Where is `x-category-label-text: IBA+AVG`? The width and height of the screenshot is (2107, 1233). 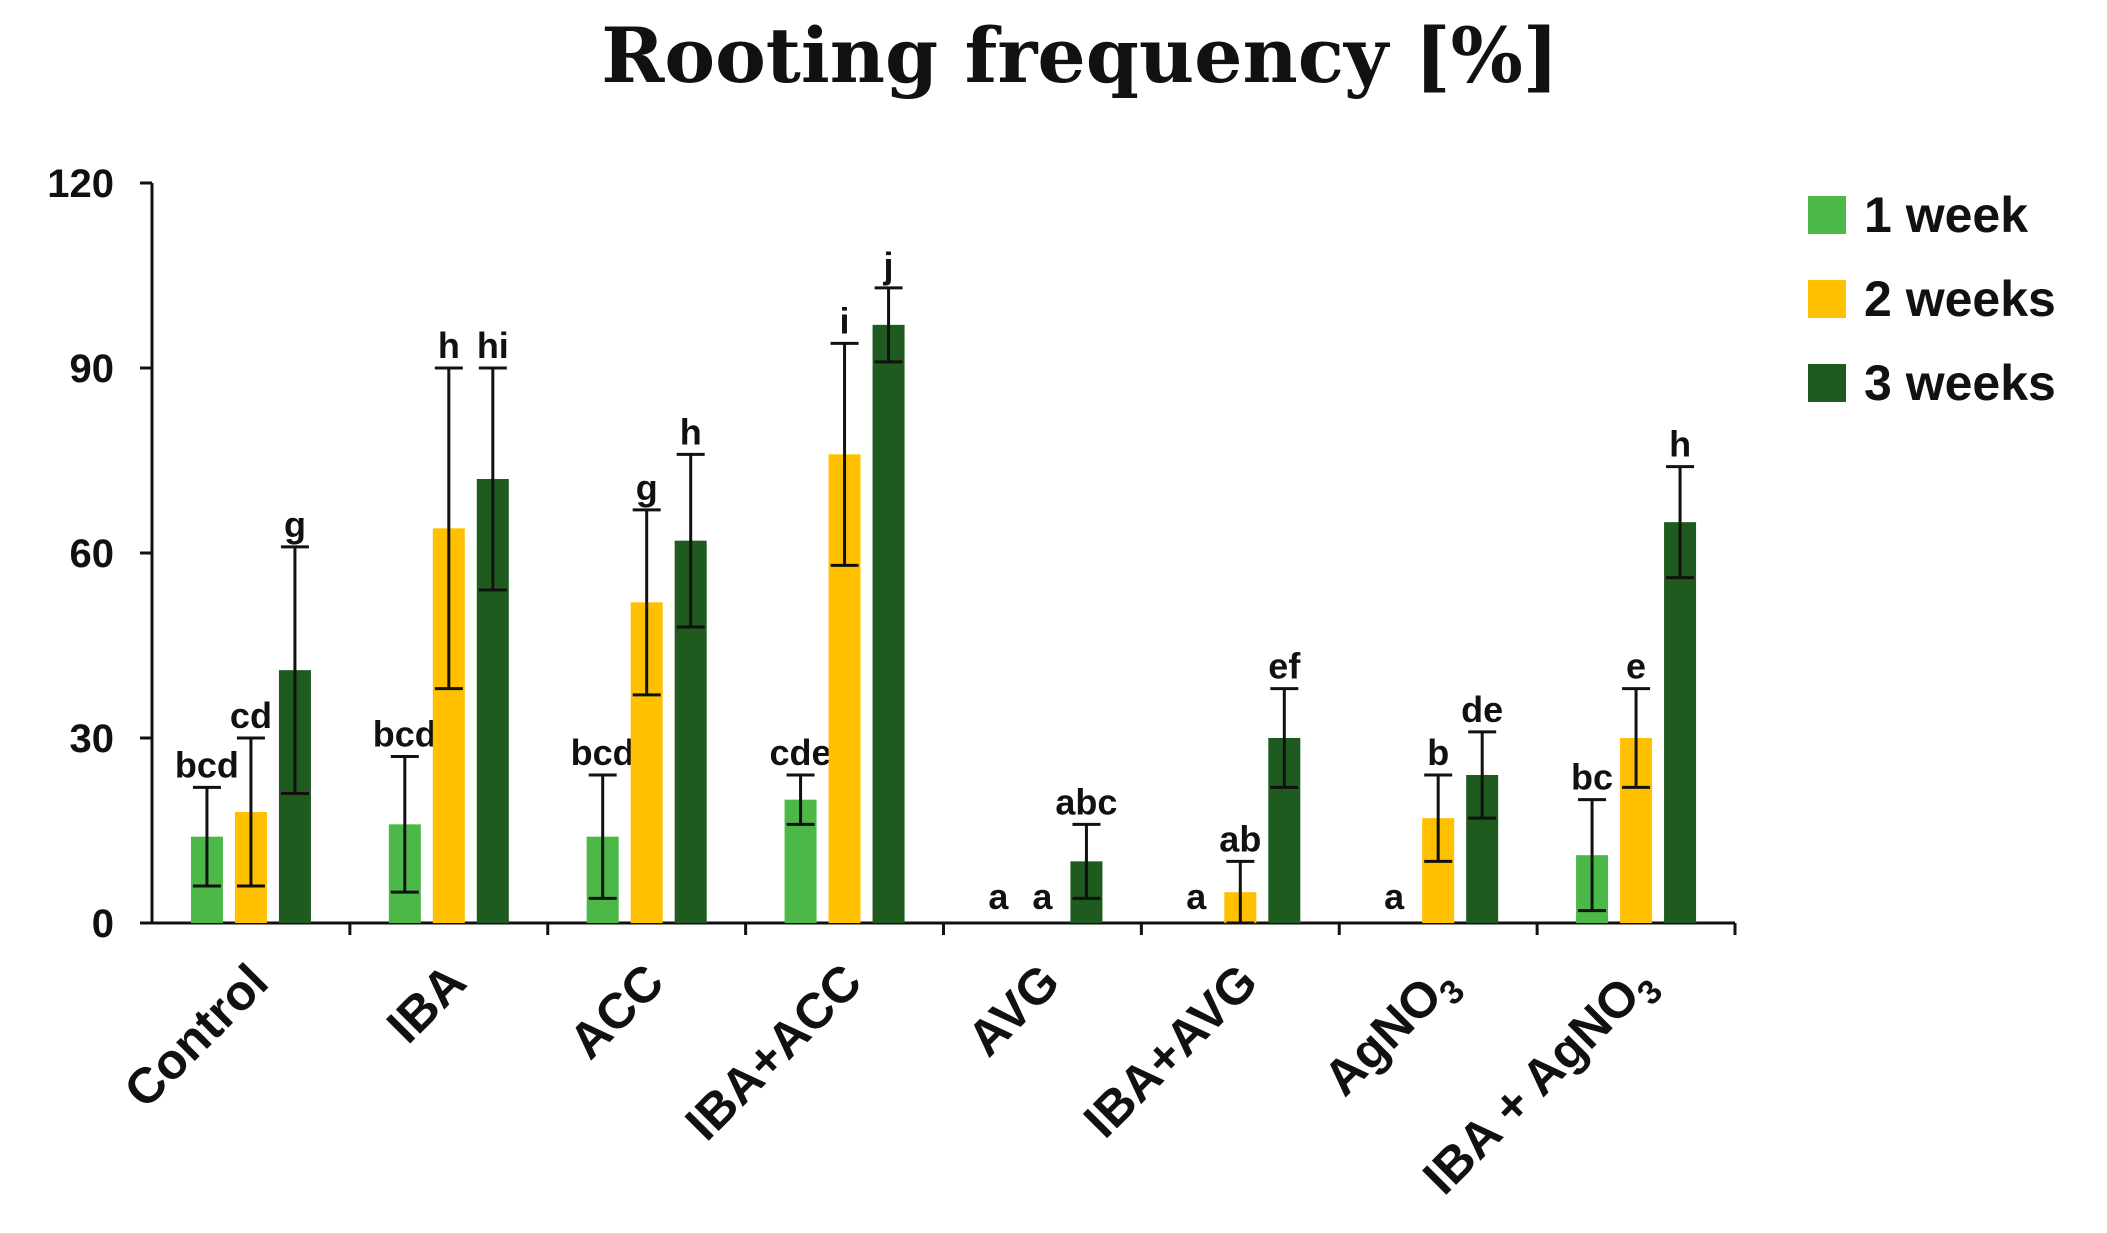
x-category-label-text: IBA+AVG is located at coordinates (1170, 1050).